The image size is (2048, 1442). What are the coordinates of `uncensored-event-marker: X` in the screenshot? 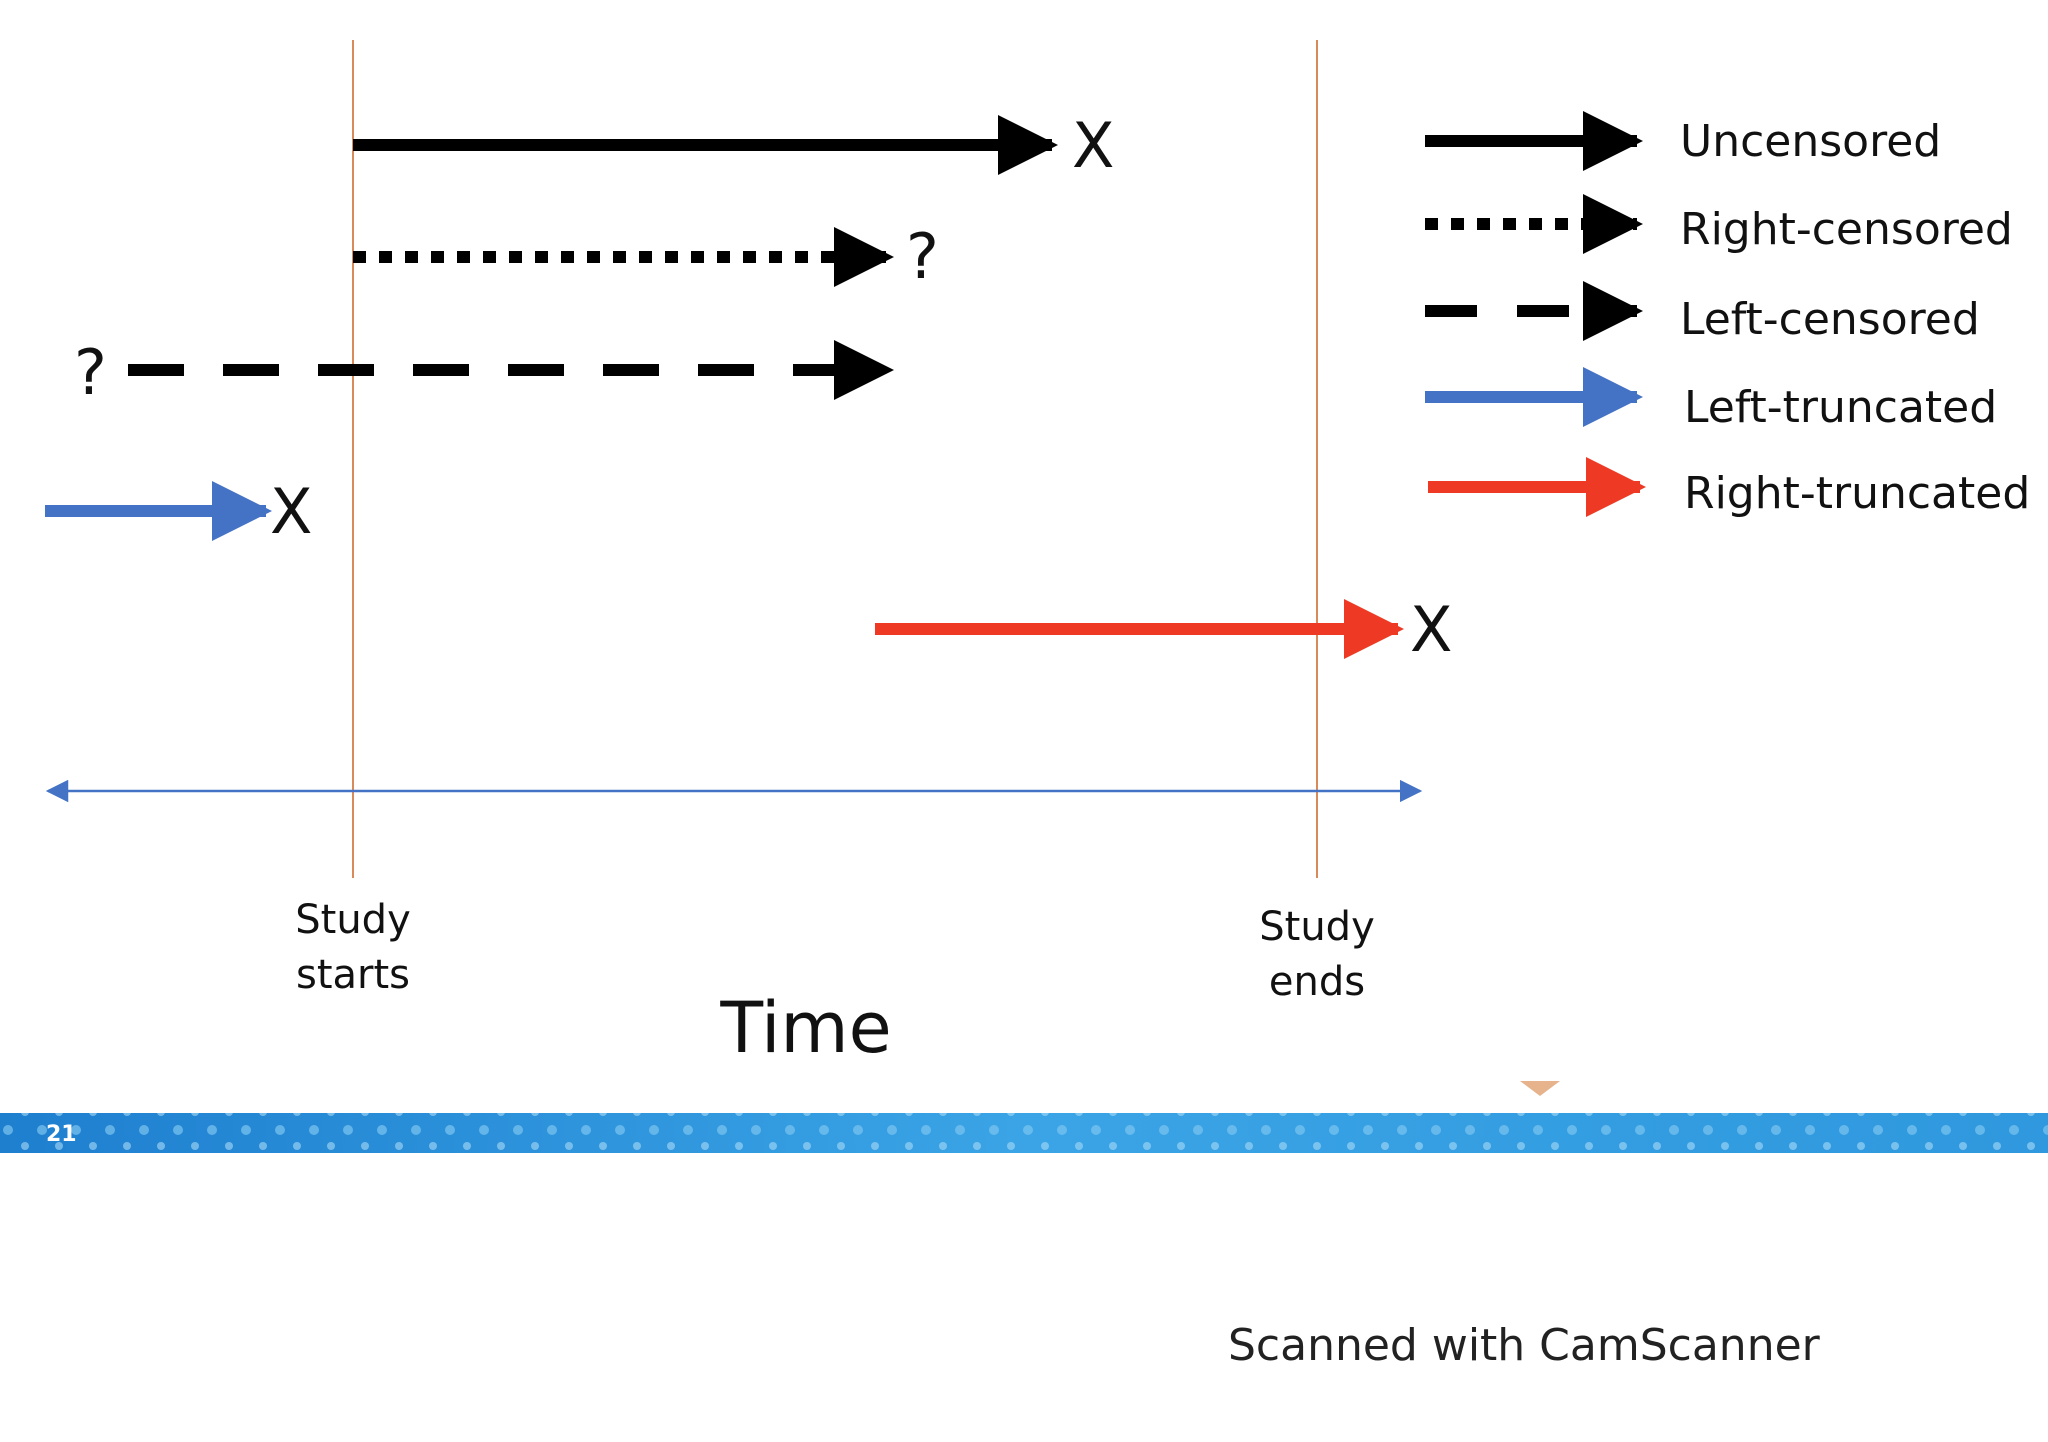 It's located at (1093, 145).